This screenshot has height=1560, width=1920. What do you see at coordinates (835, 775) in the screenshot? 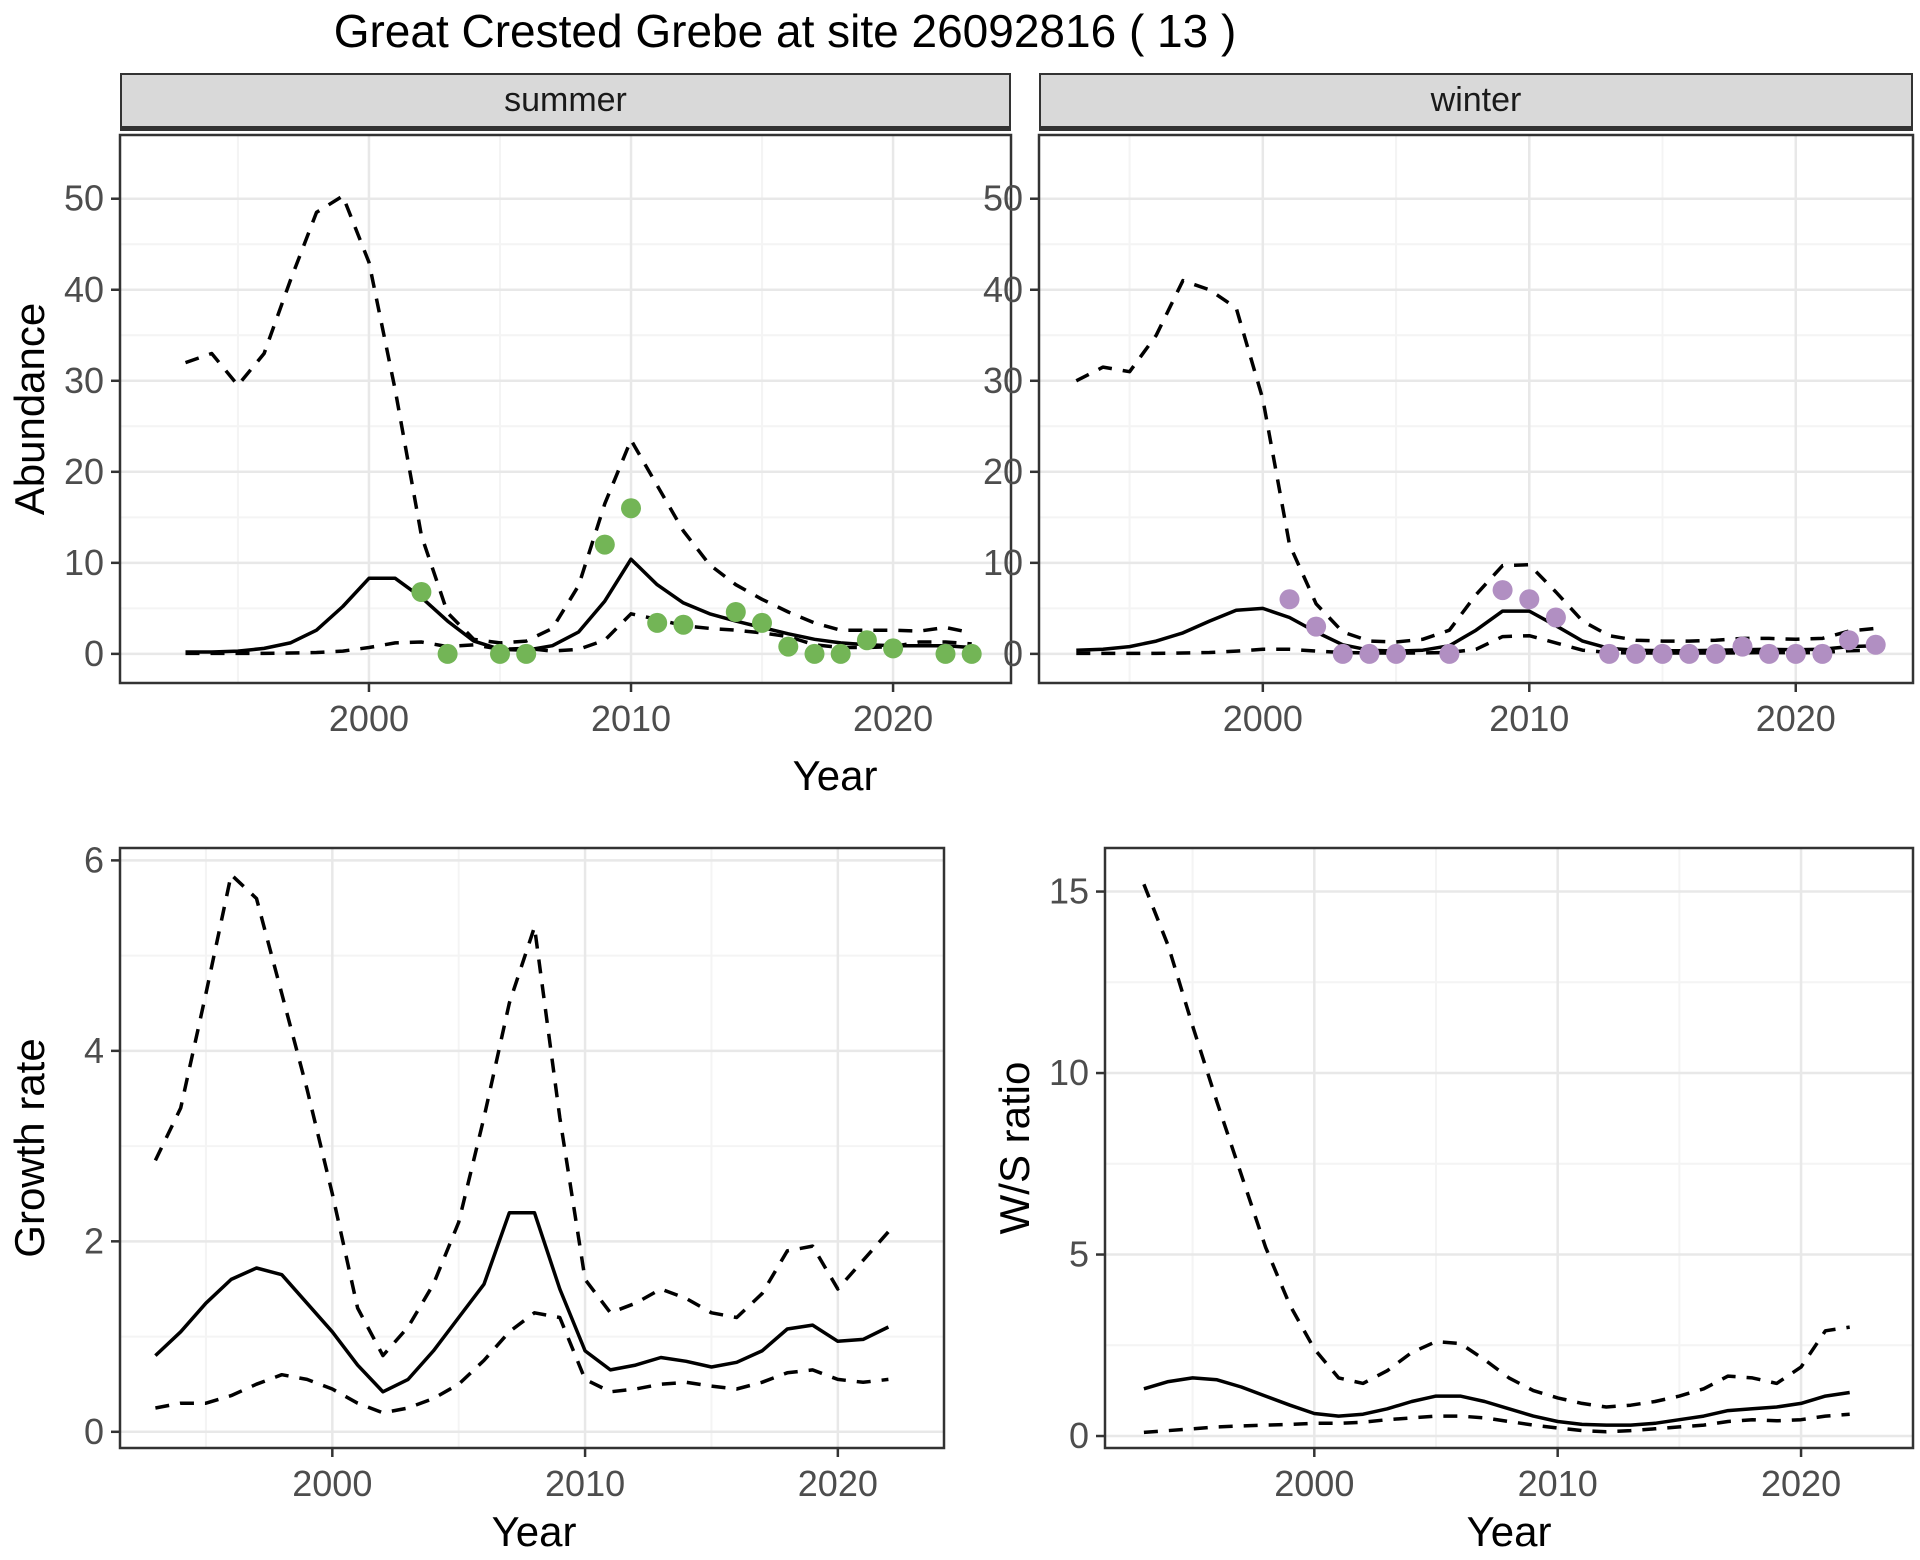
I see `x-axis-title-year-top: Year` at bounding box center [835, 775].